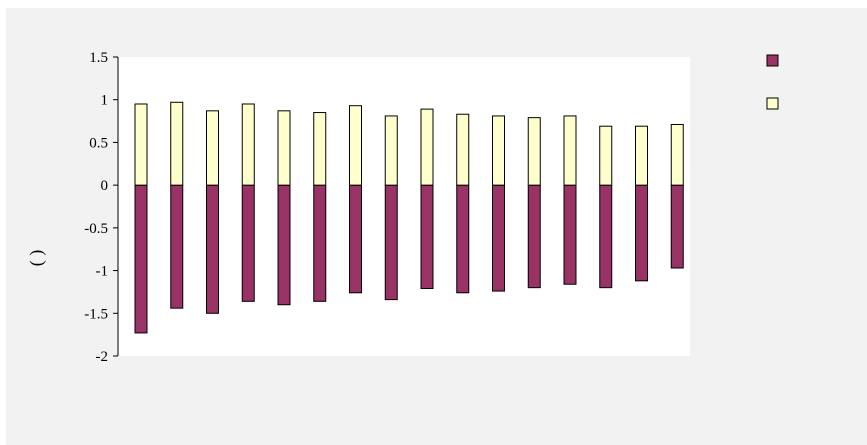  Describe the element at coordinates (98, 143) in the screenshot. I see `y-tick-label: 0.5` at that location.